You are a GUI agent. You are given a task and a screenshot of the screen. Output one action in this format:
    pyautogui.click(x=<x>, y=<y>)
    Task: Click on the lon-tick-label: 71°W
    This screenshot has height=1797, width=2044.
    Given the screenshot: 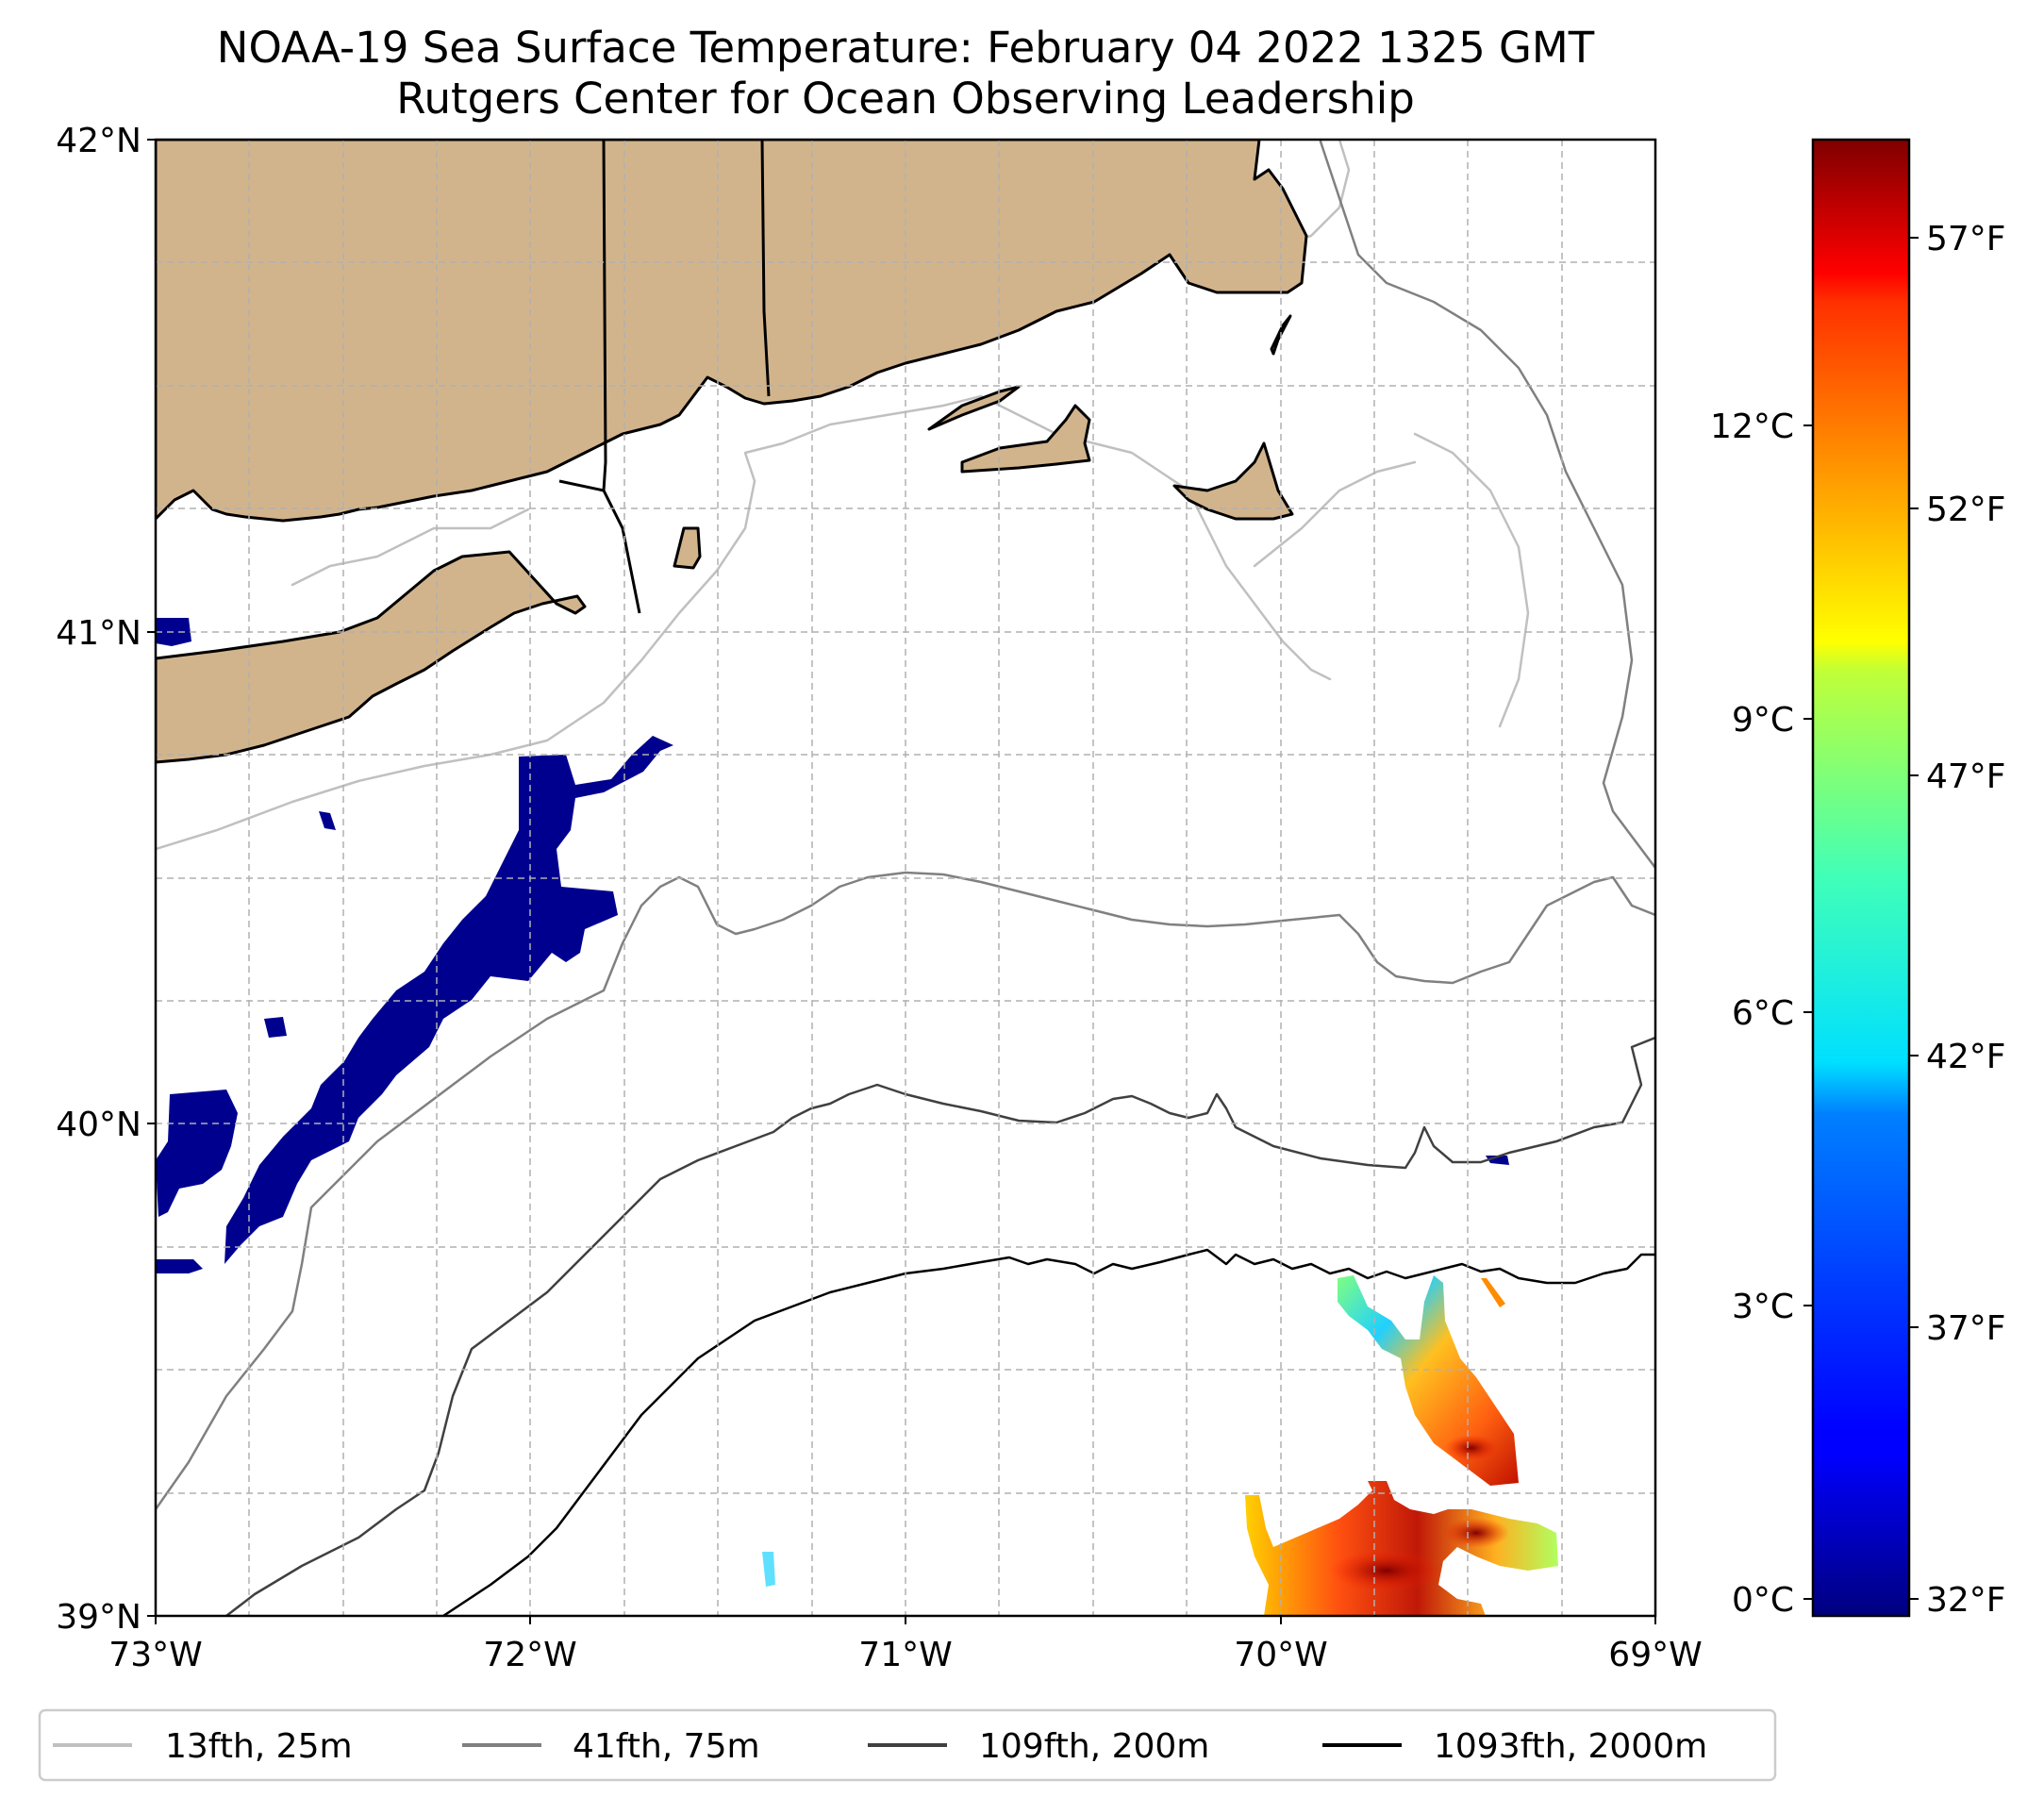 What is the action you would take?
    pyautogui.click(x=905, y=1655)
    